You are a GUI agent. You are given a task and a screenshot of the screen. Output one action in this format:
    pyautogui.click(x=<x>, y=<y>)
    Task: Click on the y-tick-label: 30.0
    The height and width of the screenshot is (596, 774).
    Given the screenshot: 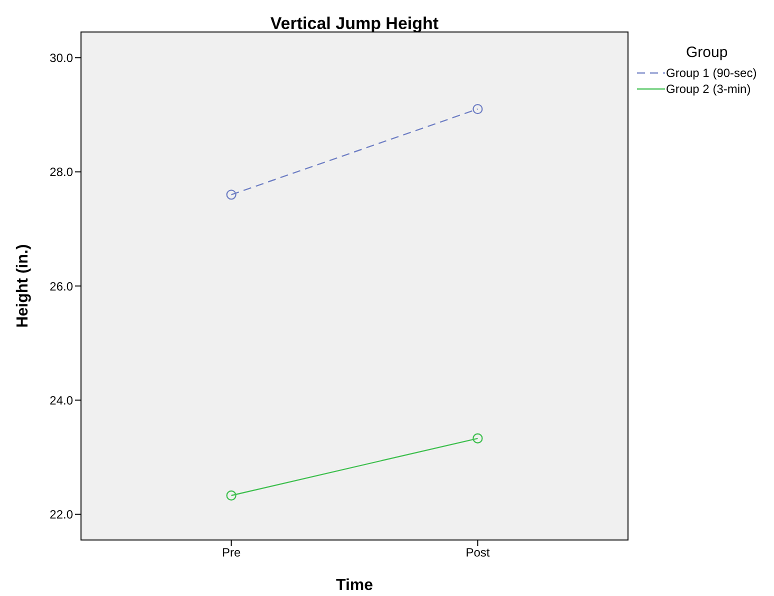 What is the action you would take?
    pyautogui.click(x=62, y=57)
    